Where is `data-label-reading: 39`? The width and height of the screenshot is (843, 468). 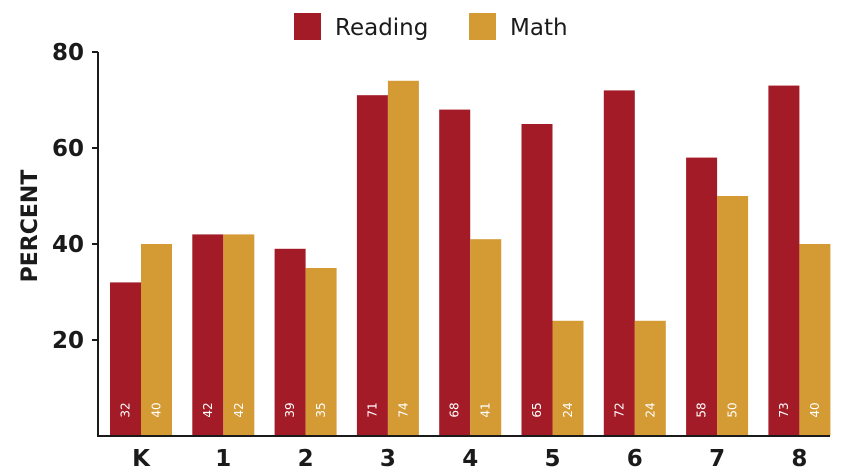
data-label-reading: 39 is located at coordinates (290, 409).